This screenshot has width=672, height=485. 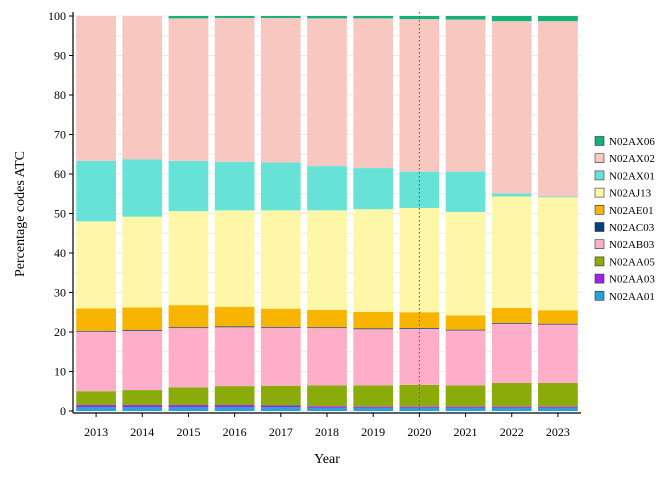 I want to click on bar-segment-N02AC03-2013, so click(x=96, y=331).